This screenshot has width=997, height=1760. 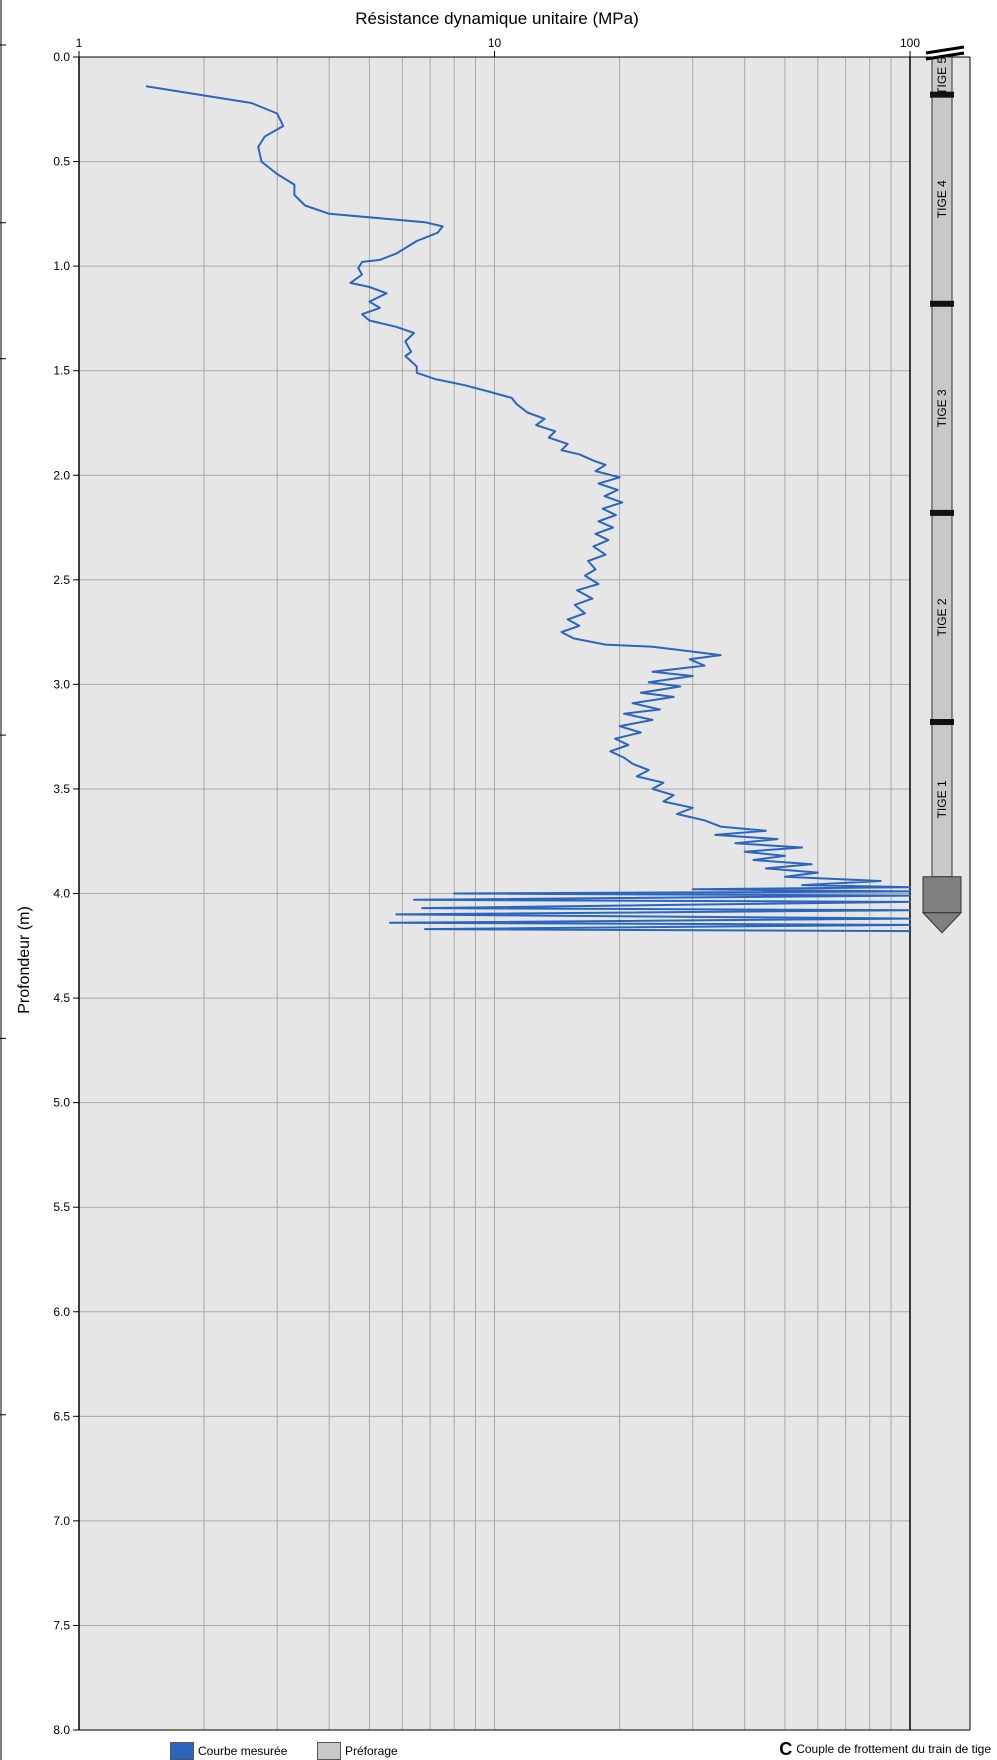 I want to click on legend-label-measured: Courbe mesurée, so click(x=243, y=1751).